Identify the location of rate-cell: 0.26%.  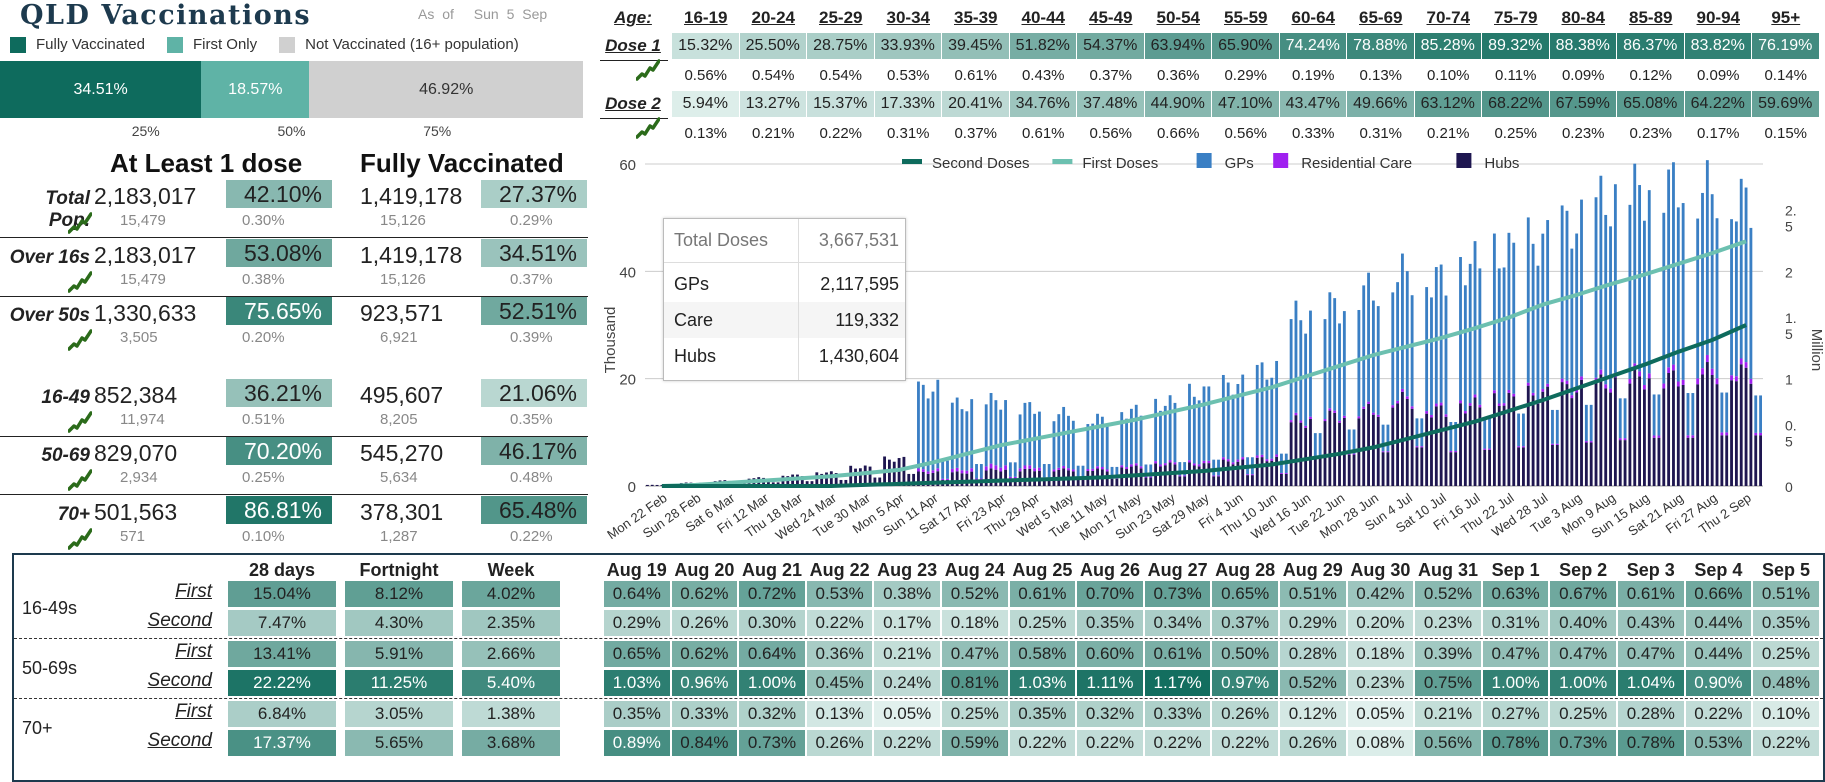
(704, 623).